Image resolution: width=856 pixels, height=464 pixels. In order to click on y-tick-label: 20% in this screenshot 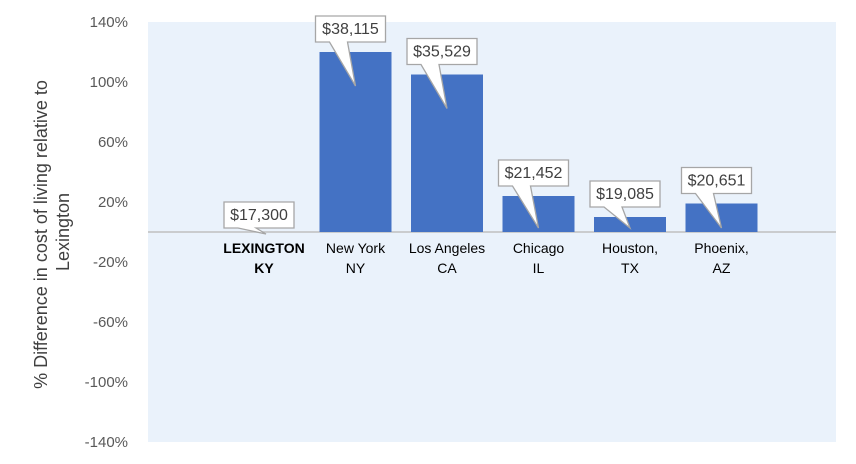, I will do `click(113, 202)`.